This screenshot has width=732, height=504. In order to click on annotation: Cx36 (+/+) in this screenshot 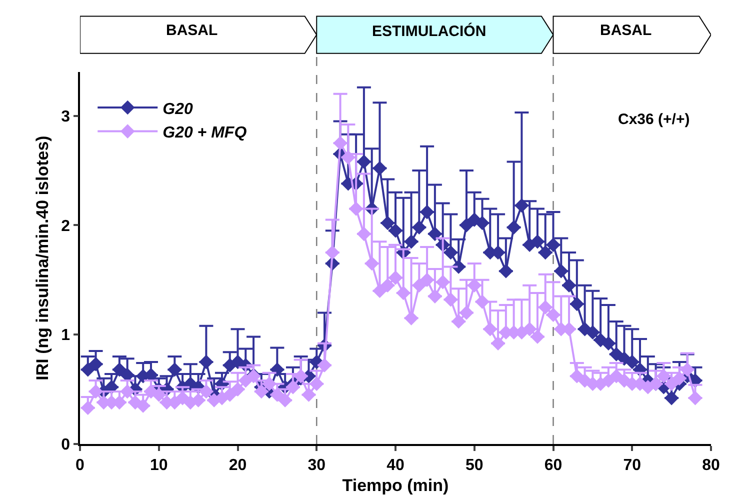, I will do `click(654, 119)`.